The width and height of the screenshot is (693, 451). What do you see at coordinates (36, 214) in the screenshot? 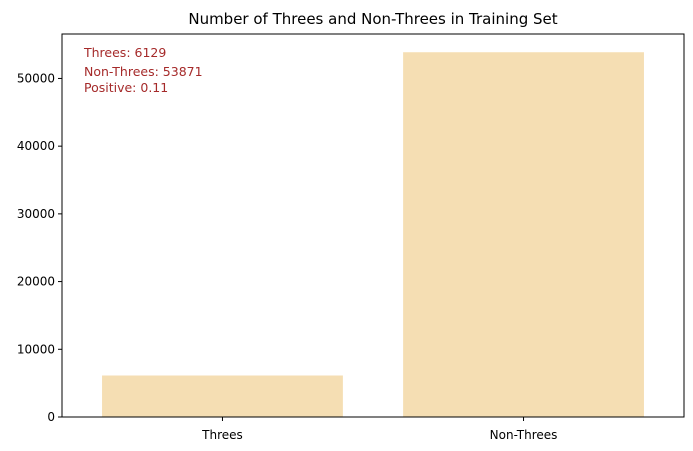
I see `y-tick-label: 30000` at bounding box center [36, 214].